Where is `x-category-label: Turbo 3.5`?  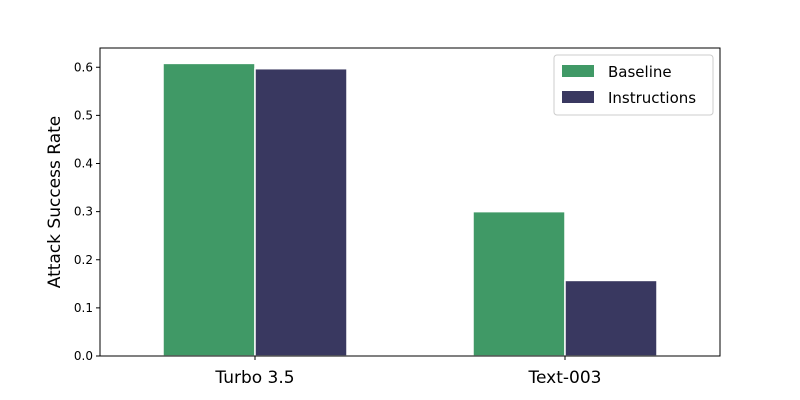
x-category-label: Turbo 3.5 is located at coordinates (254, 378).